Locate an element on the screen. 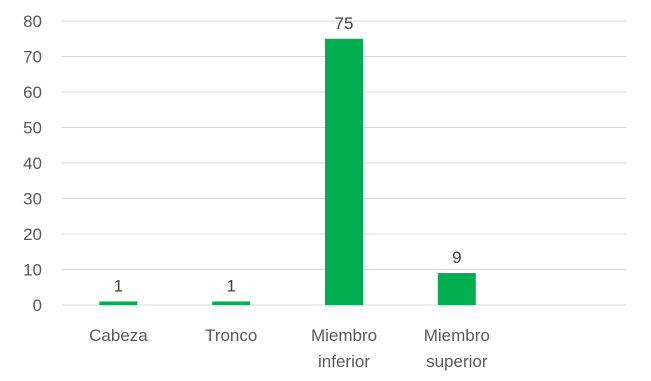 Image resolution: width=651 pixels, height=381 pixels. y-tick-label: 10 is located at coordinates (32, 270).